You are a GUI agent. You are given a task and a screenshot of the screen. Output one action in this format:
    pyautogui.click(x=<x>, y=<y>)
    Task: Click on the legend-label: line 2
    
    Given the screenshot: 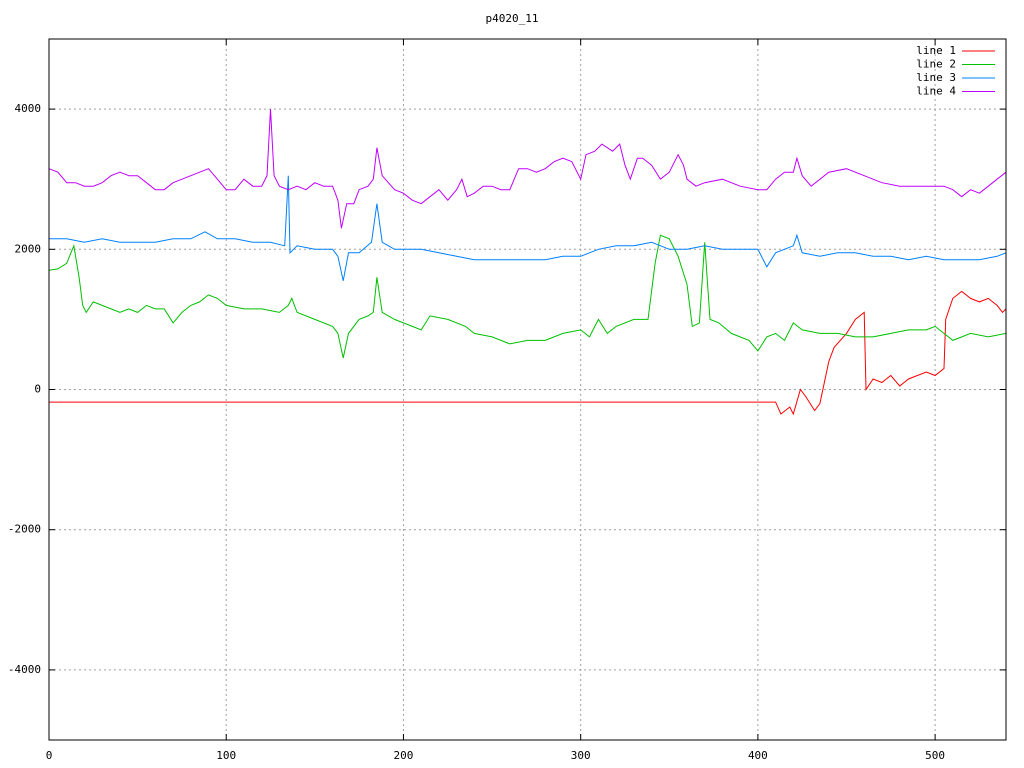 What is the action you would take?
    pyautogui.click(x=936, y=64)
    